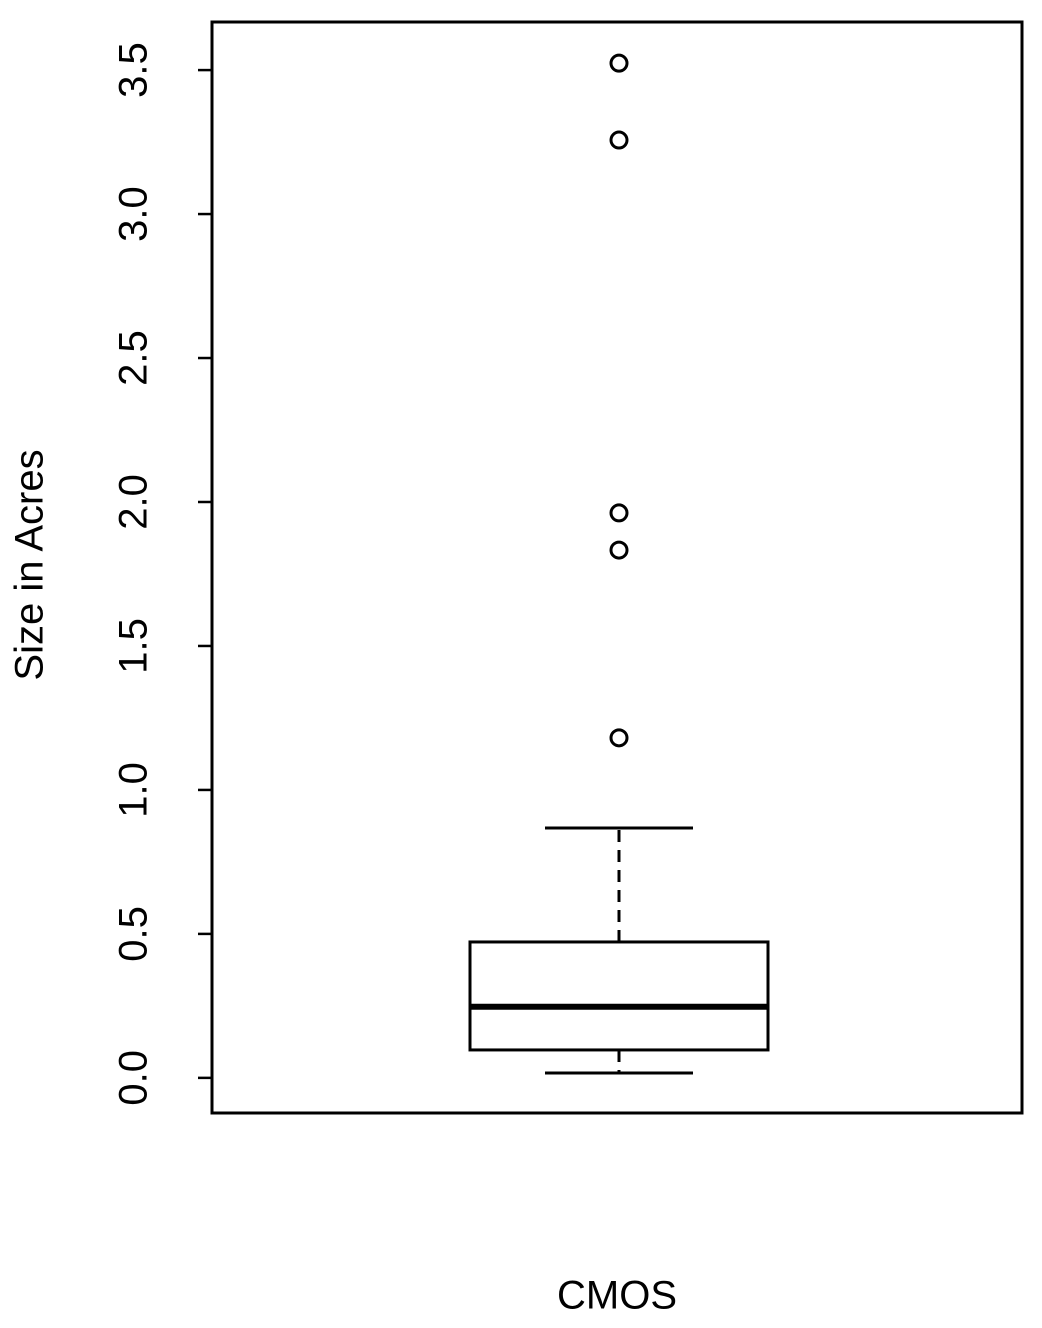  What do you see at coordinates (617, 1296) in the screenshot?
I see `x-axis-label: CMOS` at bounding box center [617, 1296].